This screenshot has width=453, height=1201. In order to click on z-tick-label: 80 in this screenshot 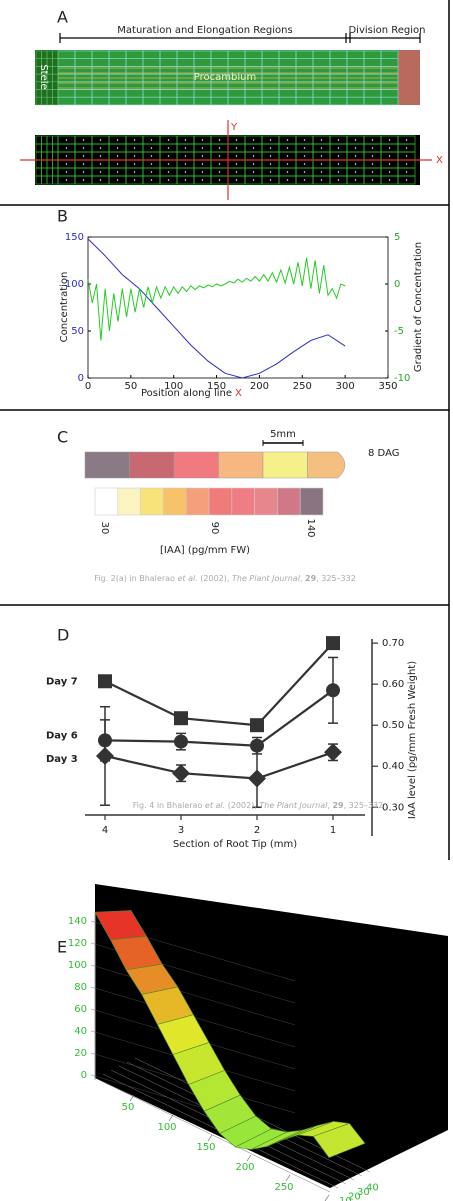, I will do `click(80, 987)`.